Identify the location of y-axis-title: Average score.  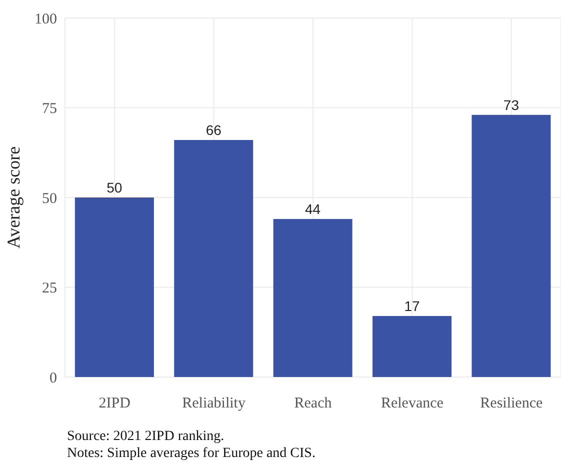
(13, 197).